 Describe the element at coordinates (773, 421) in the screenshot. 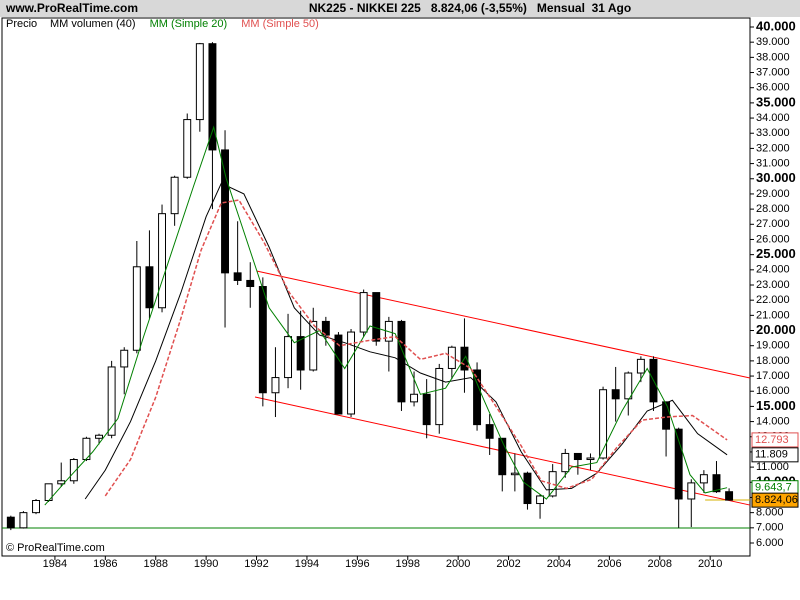

I see `y-tick-label: 14.000` at that location.